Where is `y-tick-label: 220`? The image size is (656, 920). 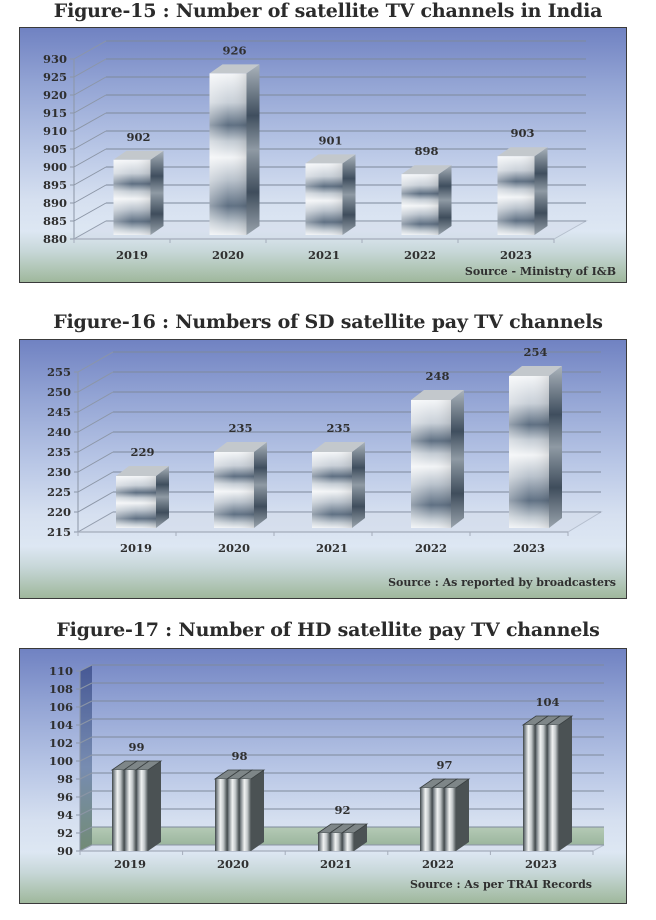 y-tick-label: 220 is located at coordinates (59, 512).